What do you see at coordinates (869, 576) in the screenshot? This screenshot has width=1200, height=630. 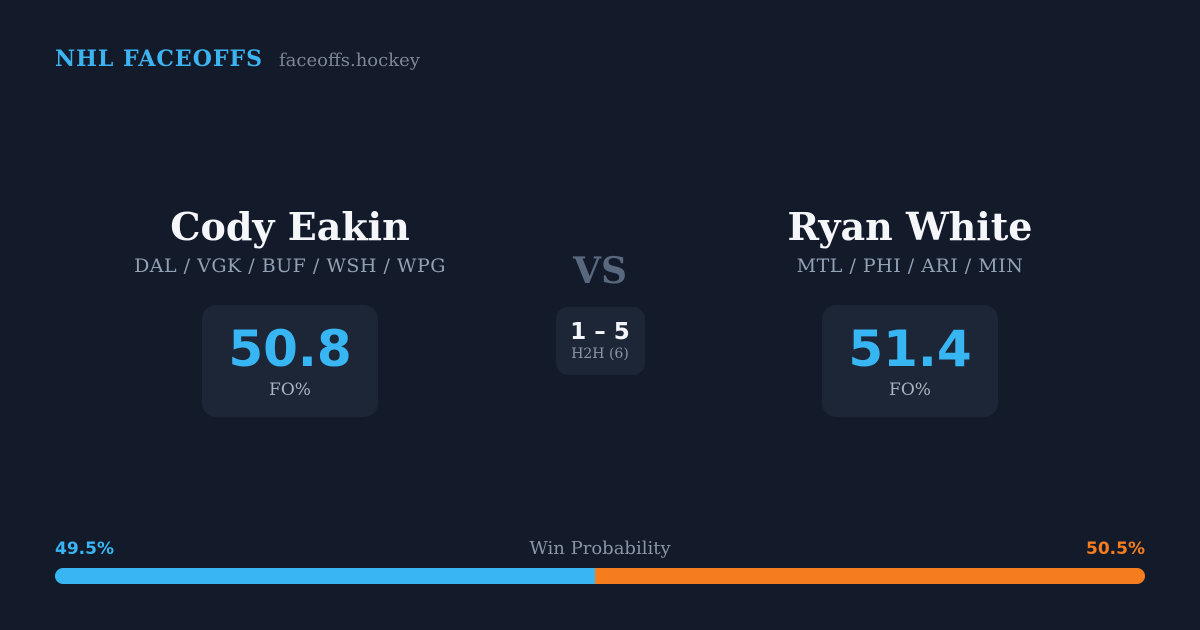 I see `win-probability-bar-right-segment` at bounding box center [869, 576].